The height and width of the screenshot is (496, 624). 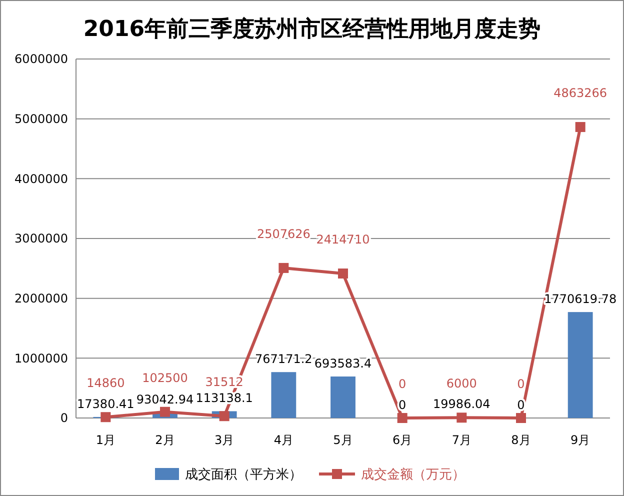 I want to click on data-label: 693583.4, so click(x=343, y=363).